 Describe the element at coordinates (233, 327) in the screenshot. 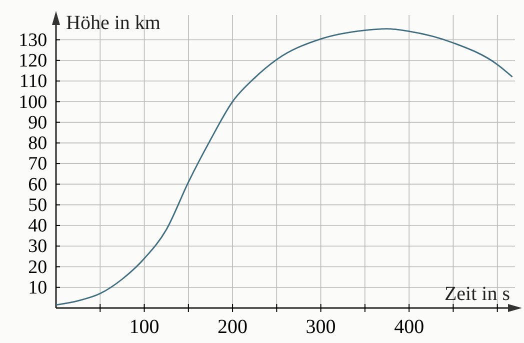

I see `x-tick-label: 200` at that location.